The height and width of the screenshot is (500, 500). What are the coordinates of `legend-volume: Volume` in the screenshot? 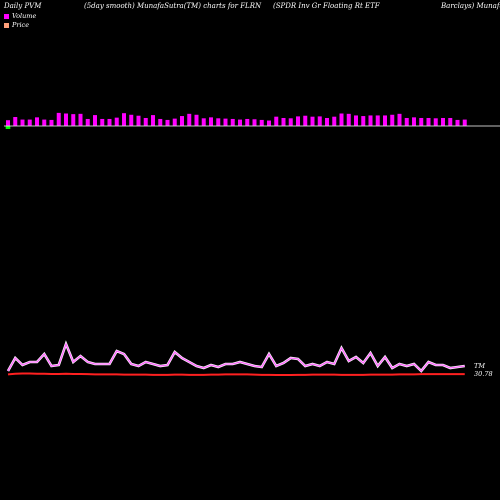 It's located at (20, 16).